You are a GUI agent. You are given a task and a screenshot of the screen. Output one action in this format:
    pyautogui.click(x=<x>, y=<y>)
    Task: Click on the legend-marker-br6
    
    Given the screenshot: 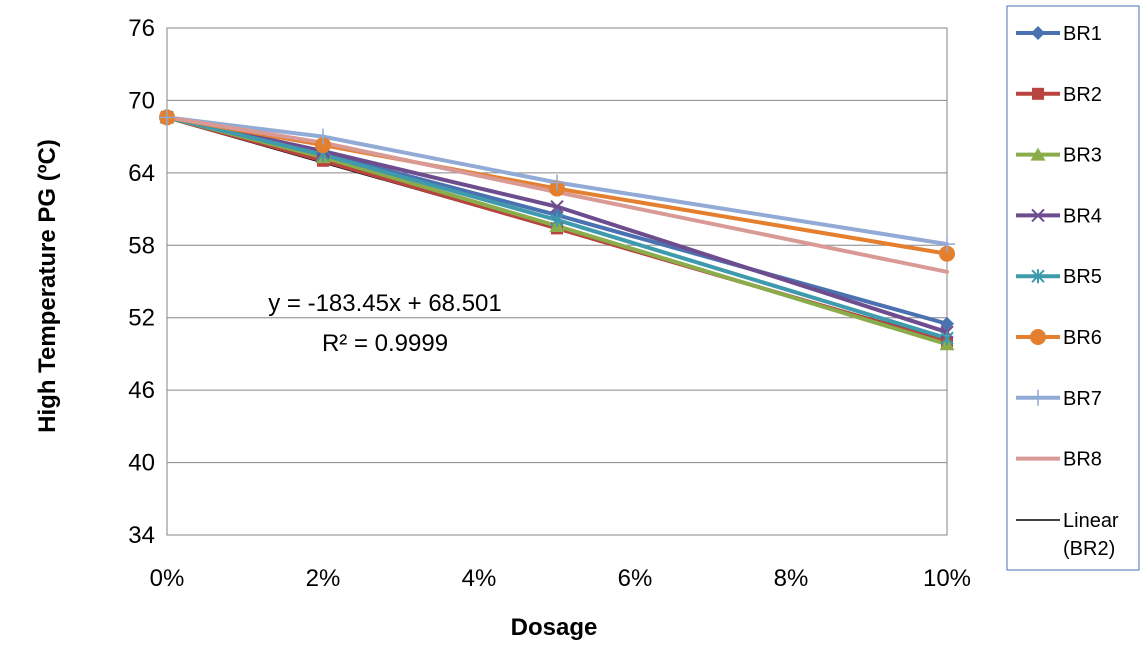 What is the action you would take?
    pyautogui.click(x=1038, y=337)
    